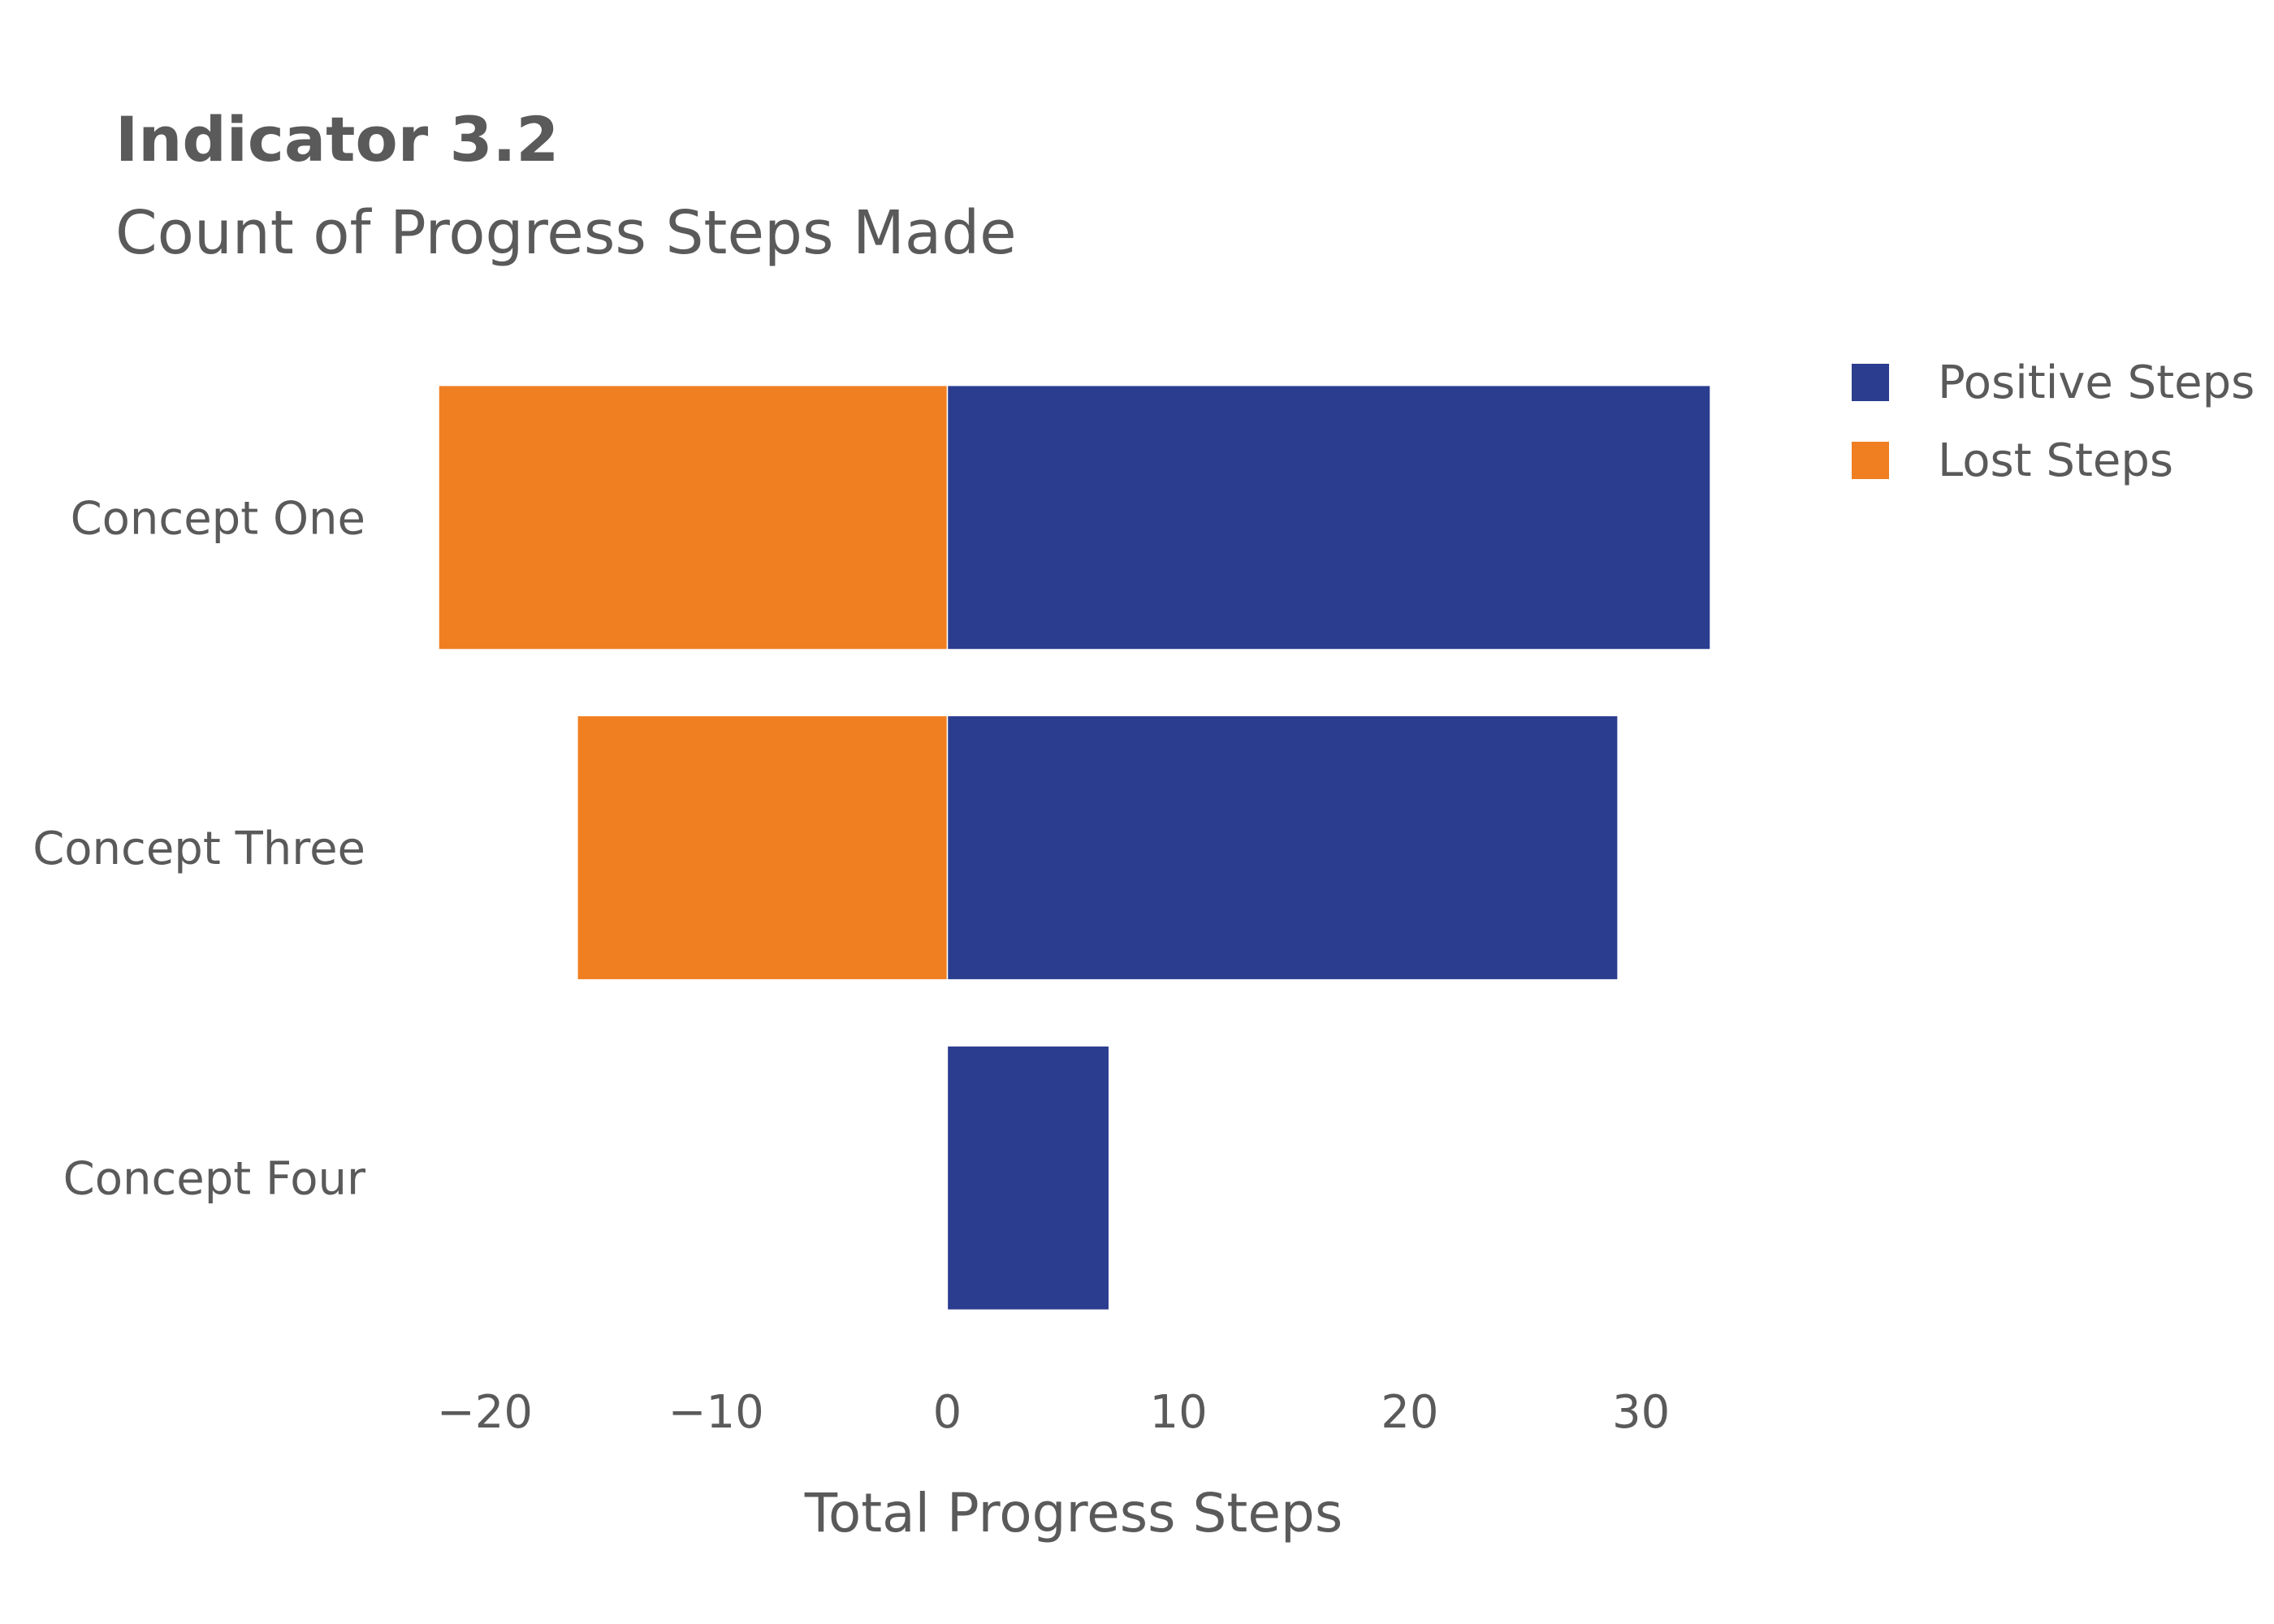 The image size is (2274, 1624). Describe the element at coordinates (1178, 1413) in the screenshot. I see `x-tick-label: 10` at that location.